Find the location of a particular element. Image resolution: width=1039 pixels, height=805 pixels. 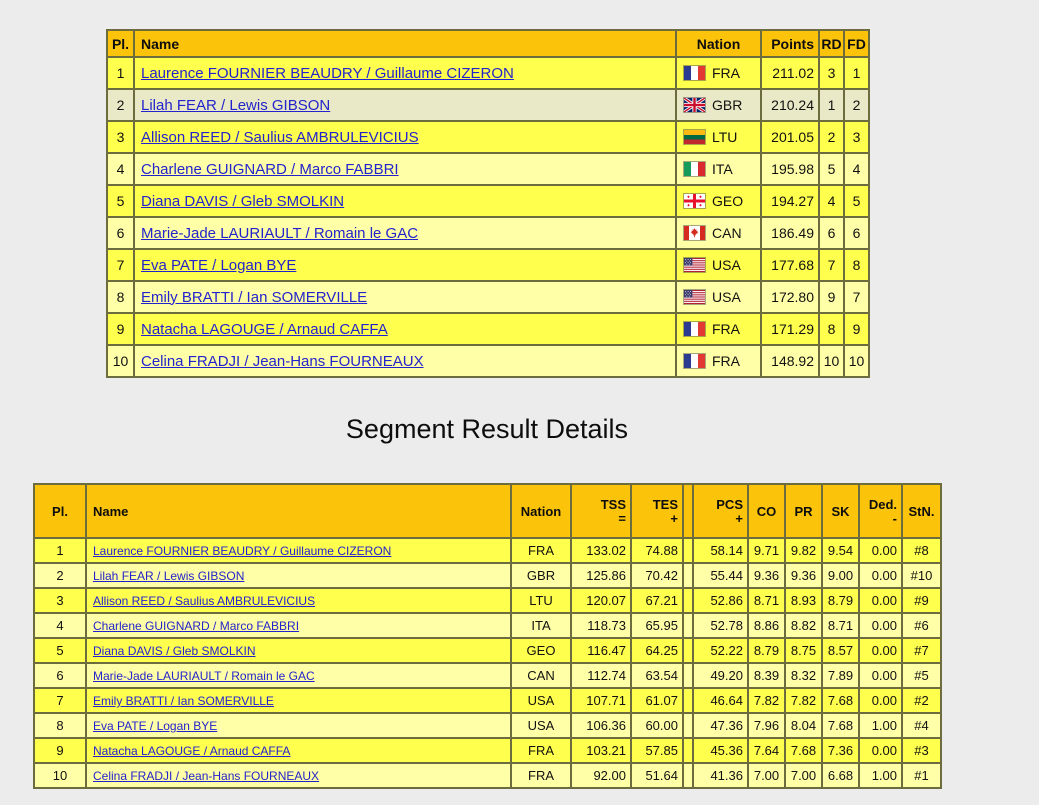

nation-cell: GEO is located at coordinates (541, 650).